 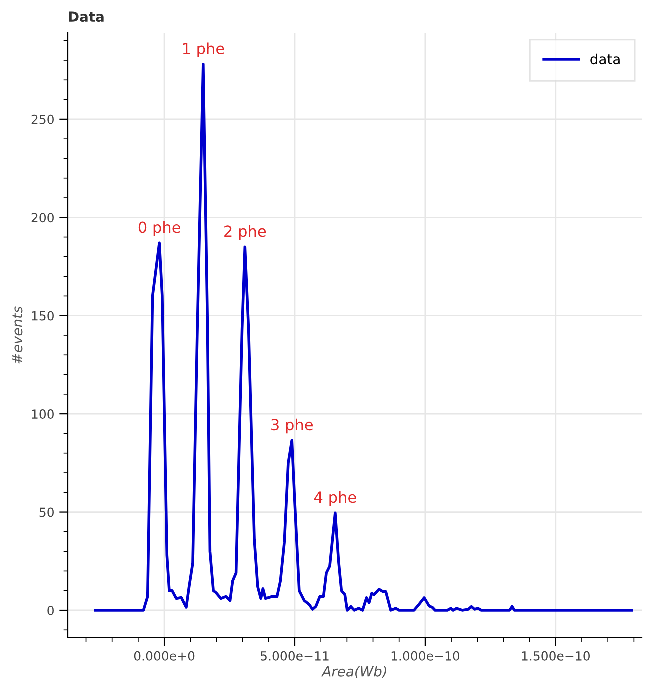 What do you see at coordinates (43, 414) in the screenshot?
I see `y-tick-label: 100` at bounding box center [43, 414].